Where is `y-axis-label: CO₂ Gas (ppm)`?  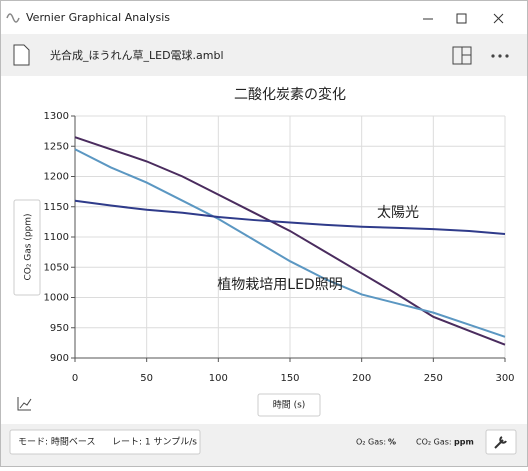 y-axis-label: CO₂ Gas (ppm) is located at coordinates (29, 246).